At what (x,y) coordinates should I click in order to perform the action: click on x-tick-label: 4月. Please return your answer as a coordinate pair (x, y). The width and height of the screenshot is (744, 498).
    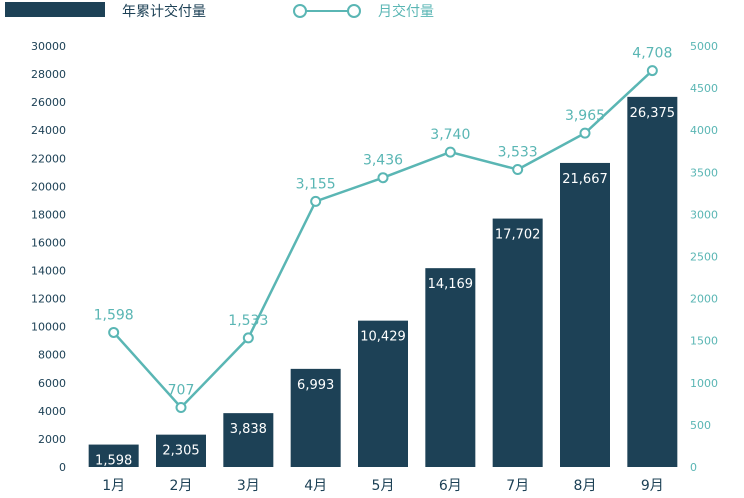
    Looking at the image, I should click on (315, 486).